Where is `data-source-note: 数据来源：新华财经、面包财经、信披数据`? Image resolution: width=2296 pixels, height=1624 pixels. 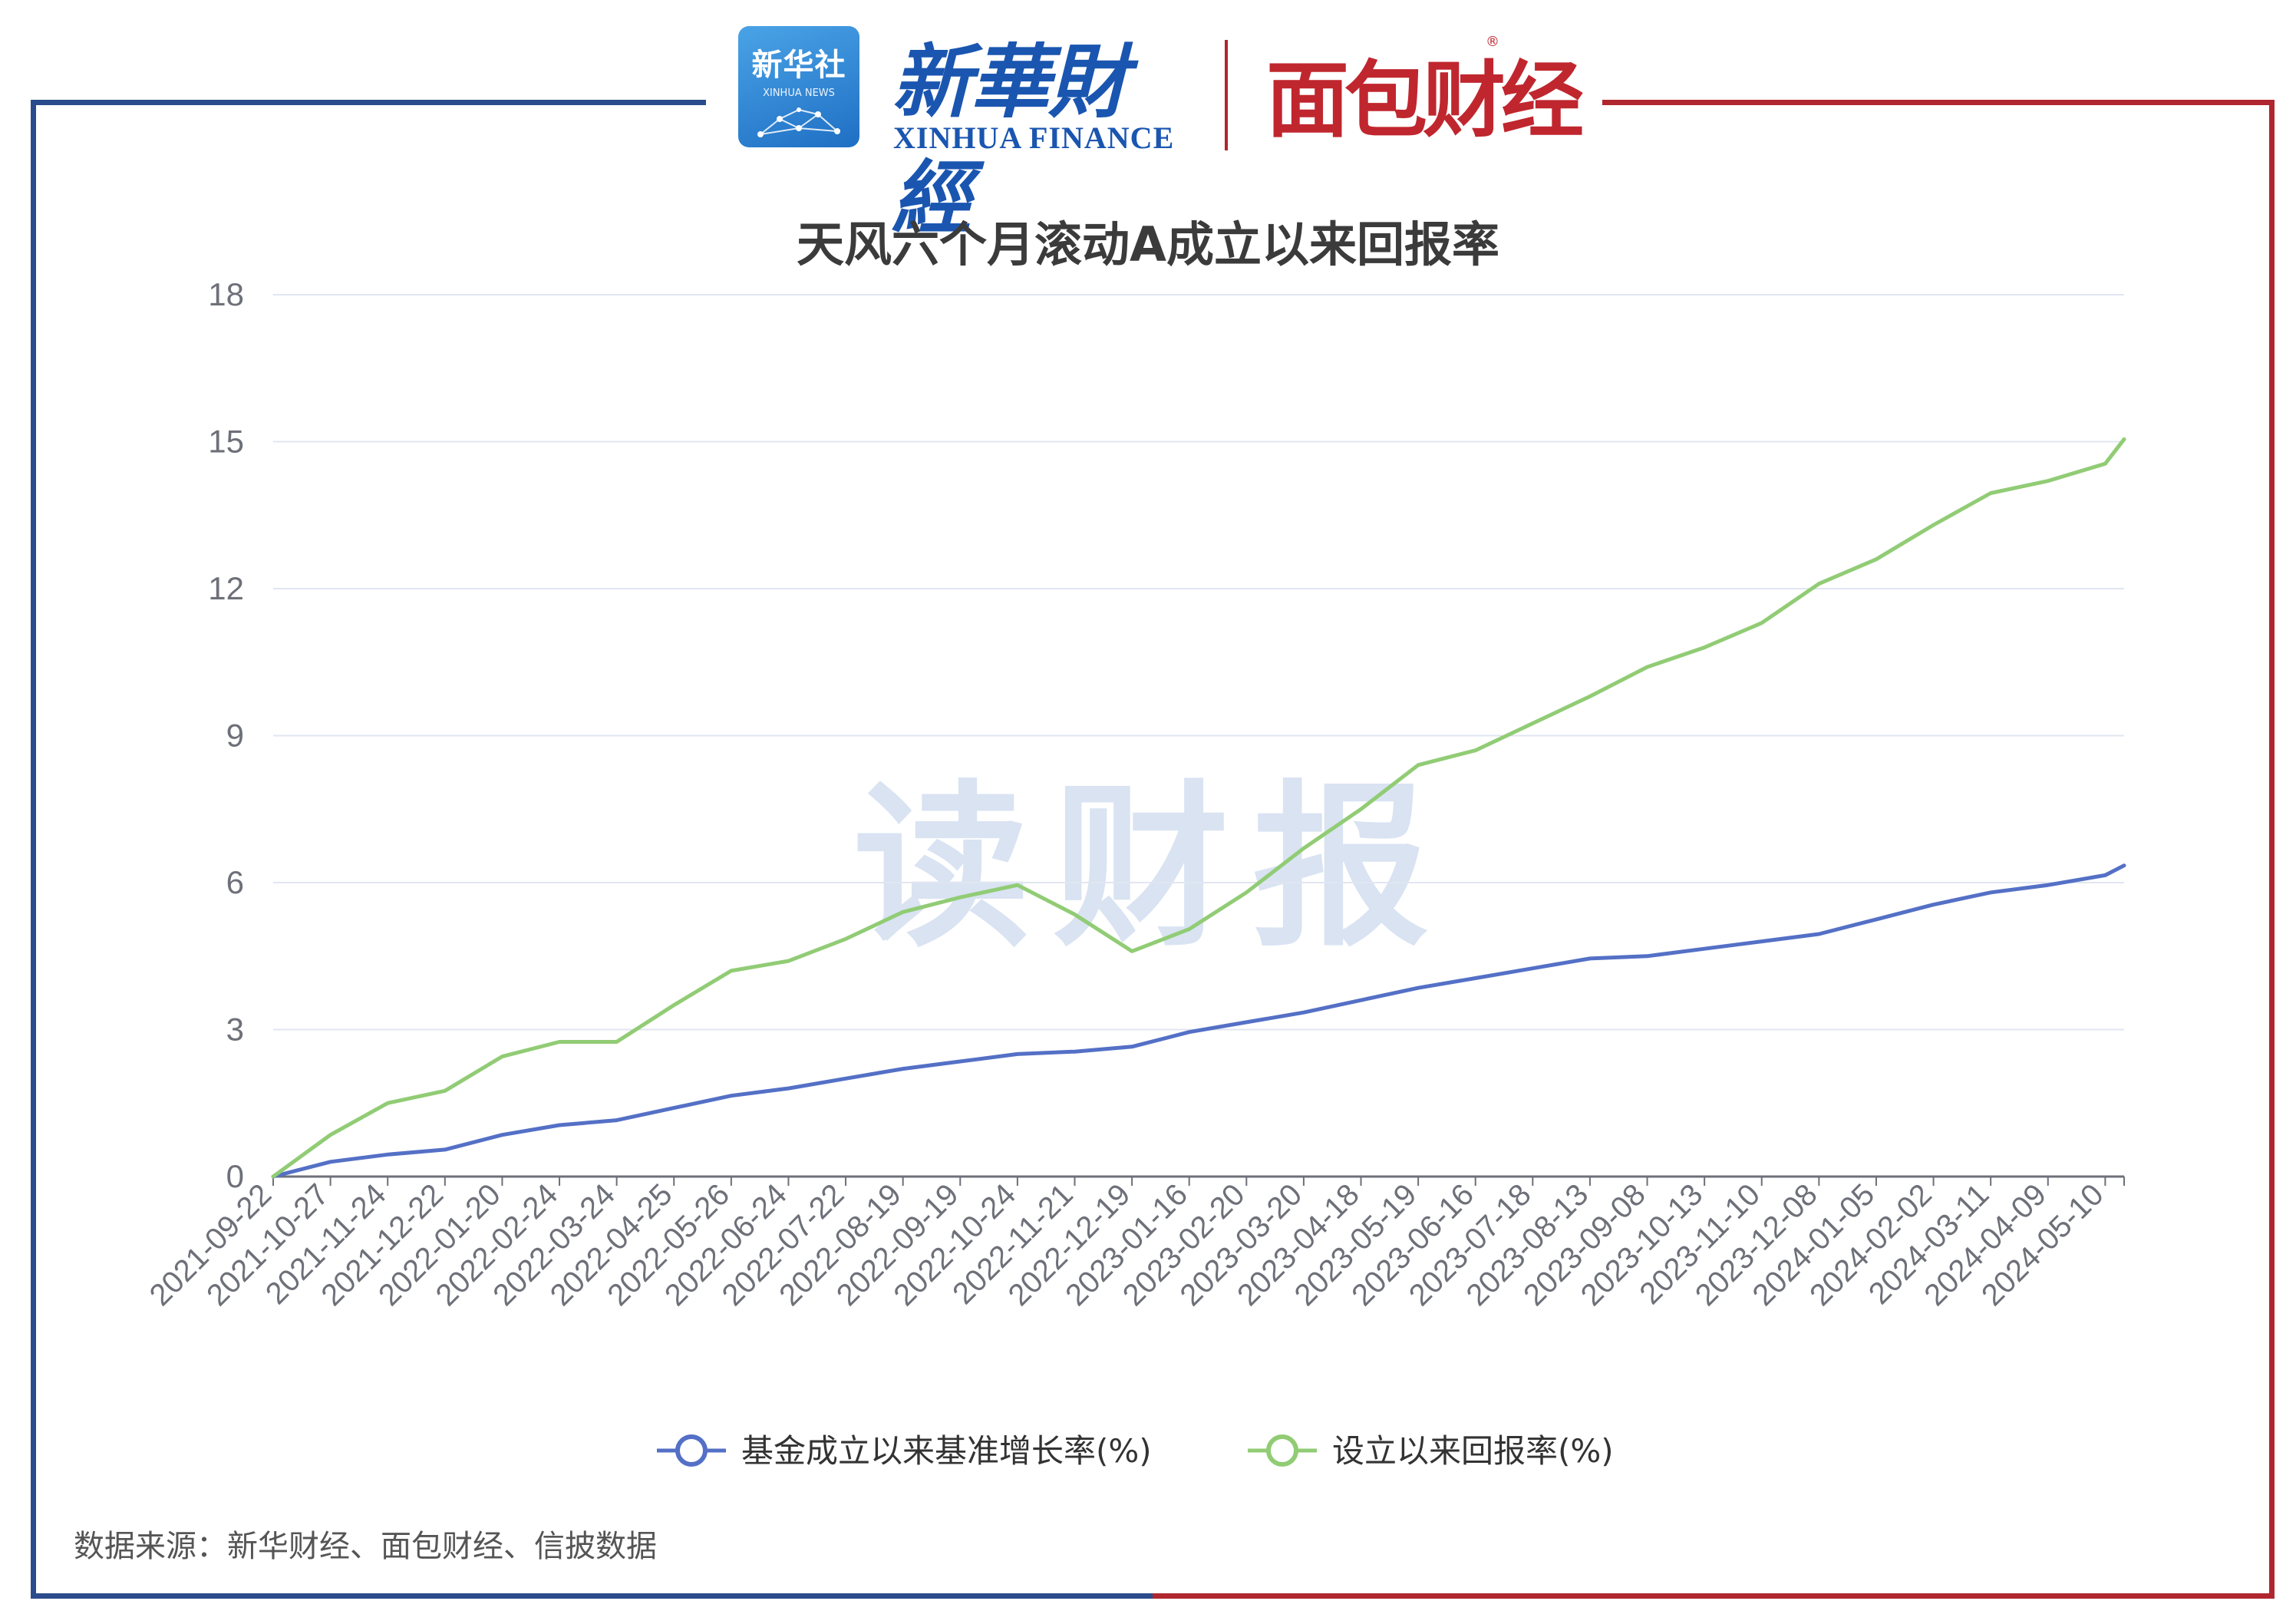 data-source-note: 数据来源：新华财经、面包财经、信披数据 is located at coordinates (365, 1546).